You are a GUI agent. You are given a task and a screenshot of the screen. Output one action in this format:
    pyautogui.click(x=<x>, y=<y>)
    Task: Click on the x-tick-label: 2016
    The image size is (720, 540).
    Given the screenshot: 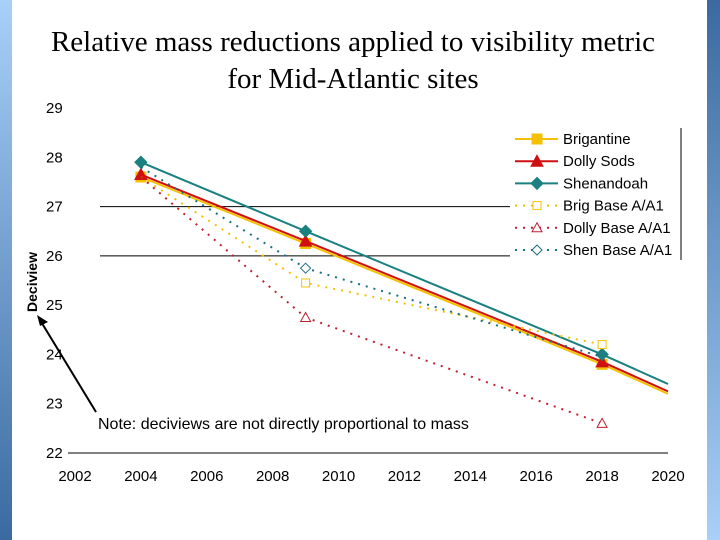 What is the action you would take?
    pyautogui.click(x=536, y=476)
    